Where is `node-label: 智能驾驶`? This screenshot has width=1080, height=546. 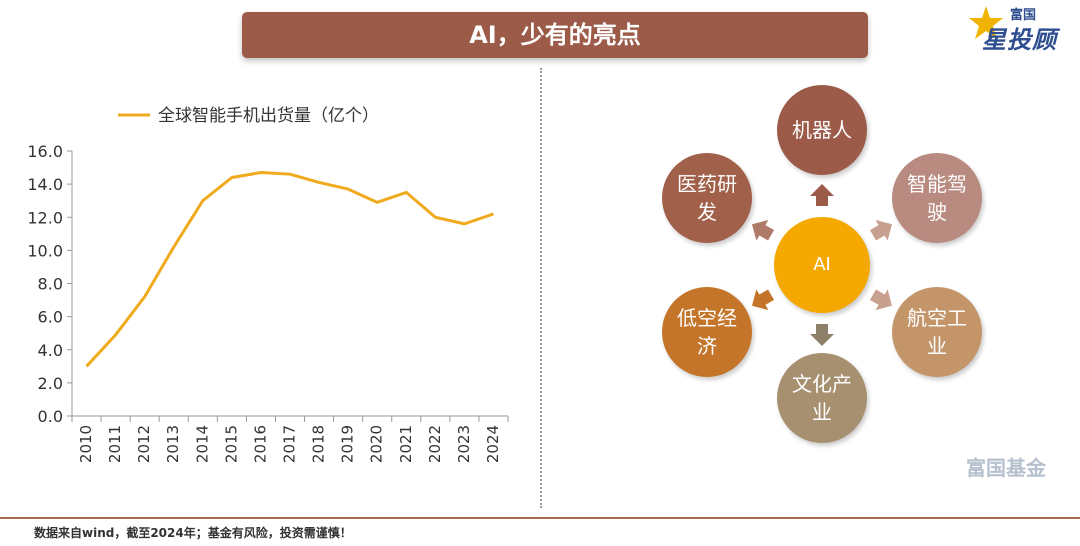
node-label: 智能驾驶 is located at coordinates (937, 198).